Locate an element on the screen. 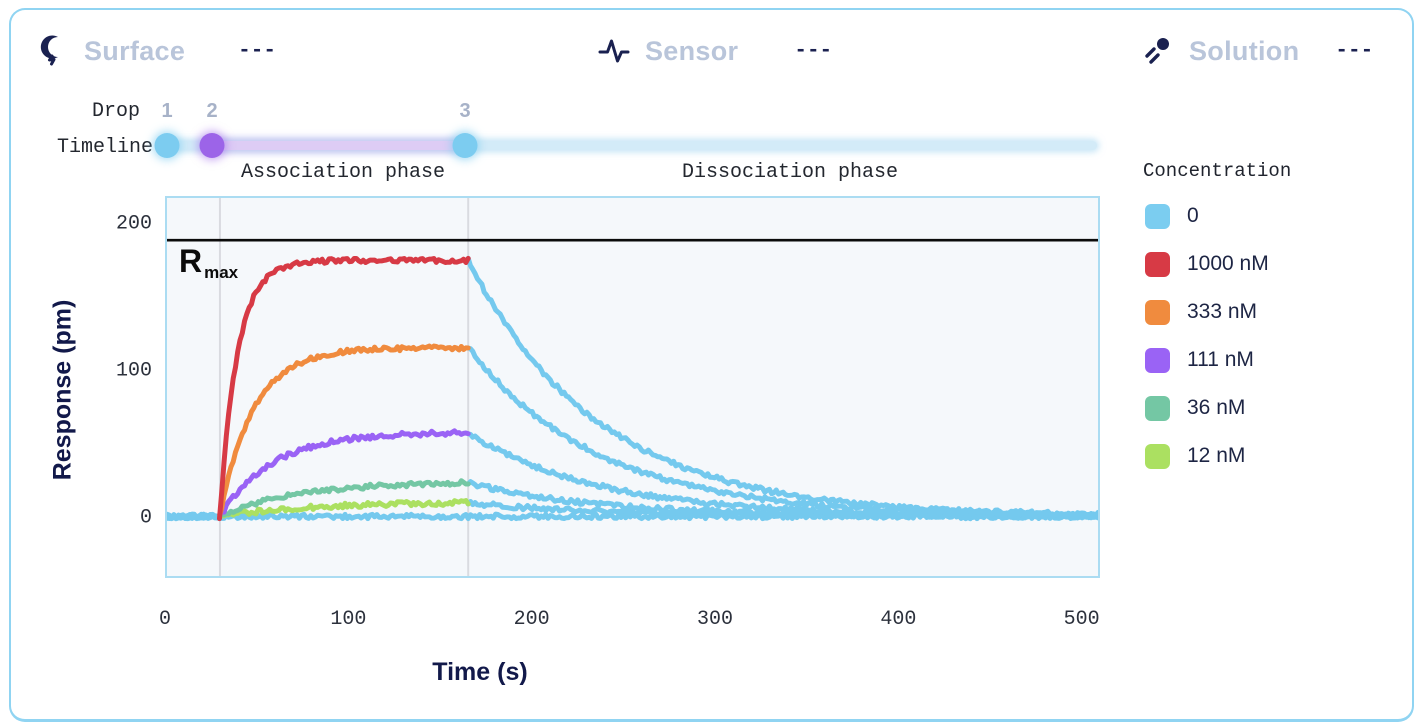 The height and width of the screenshot is (728, 1423). trace-association-36-nM is located at coordinates (343, 498).